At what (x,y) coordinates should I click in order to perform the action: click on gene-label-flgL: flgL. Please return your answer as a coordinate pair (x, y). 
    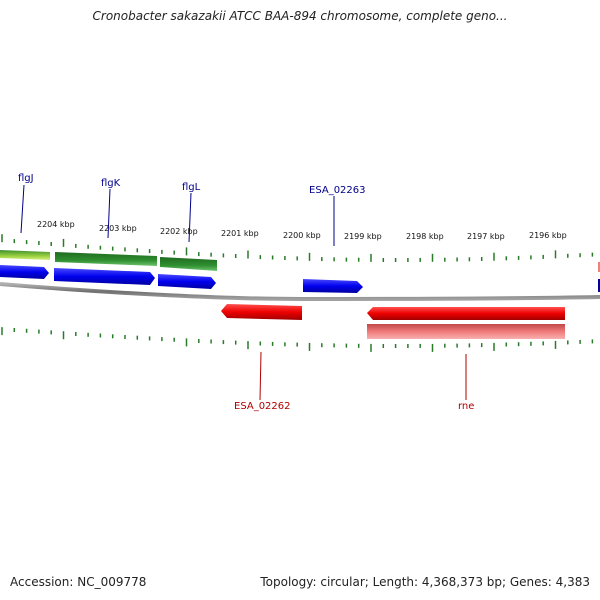
    Looking at the image, I should click on (191, 187).